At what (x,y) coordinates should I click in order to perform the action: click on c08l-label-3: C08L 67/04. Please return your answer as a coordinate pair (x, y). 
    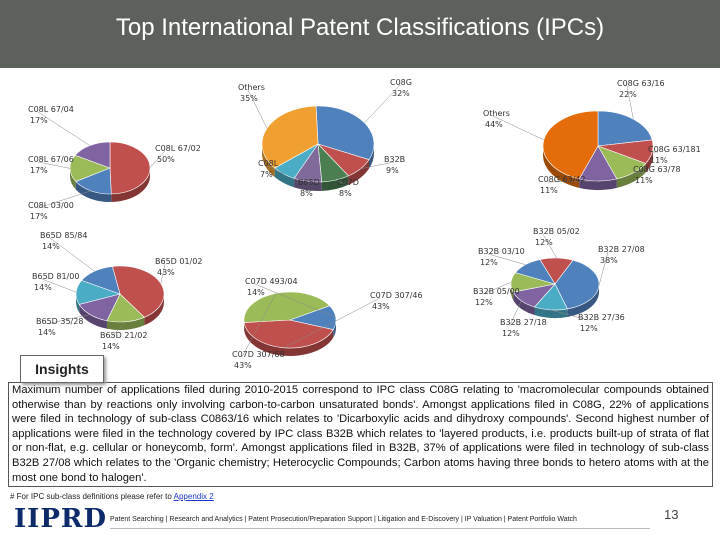
    Looking at the image, I should click on (51, 109).